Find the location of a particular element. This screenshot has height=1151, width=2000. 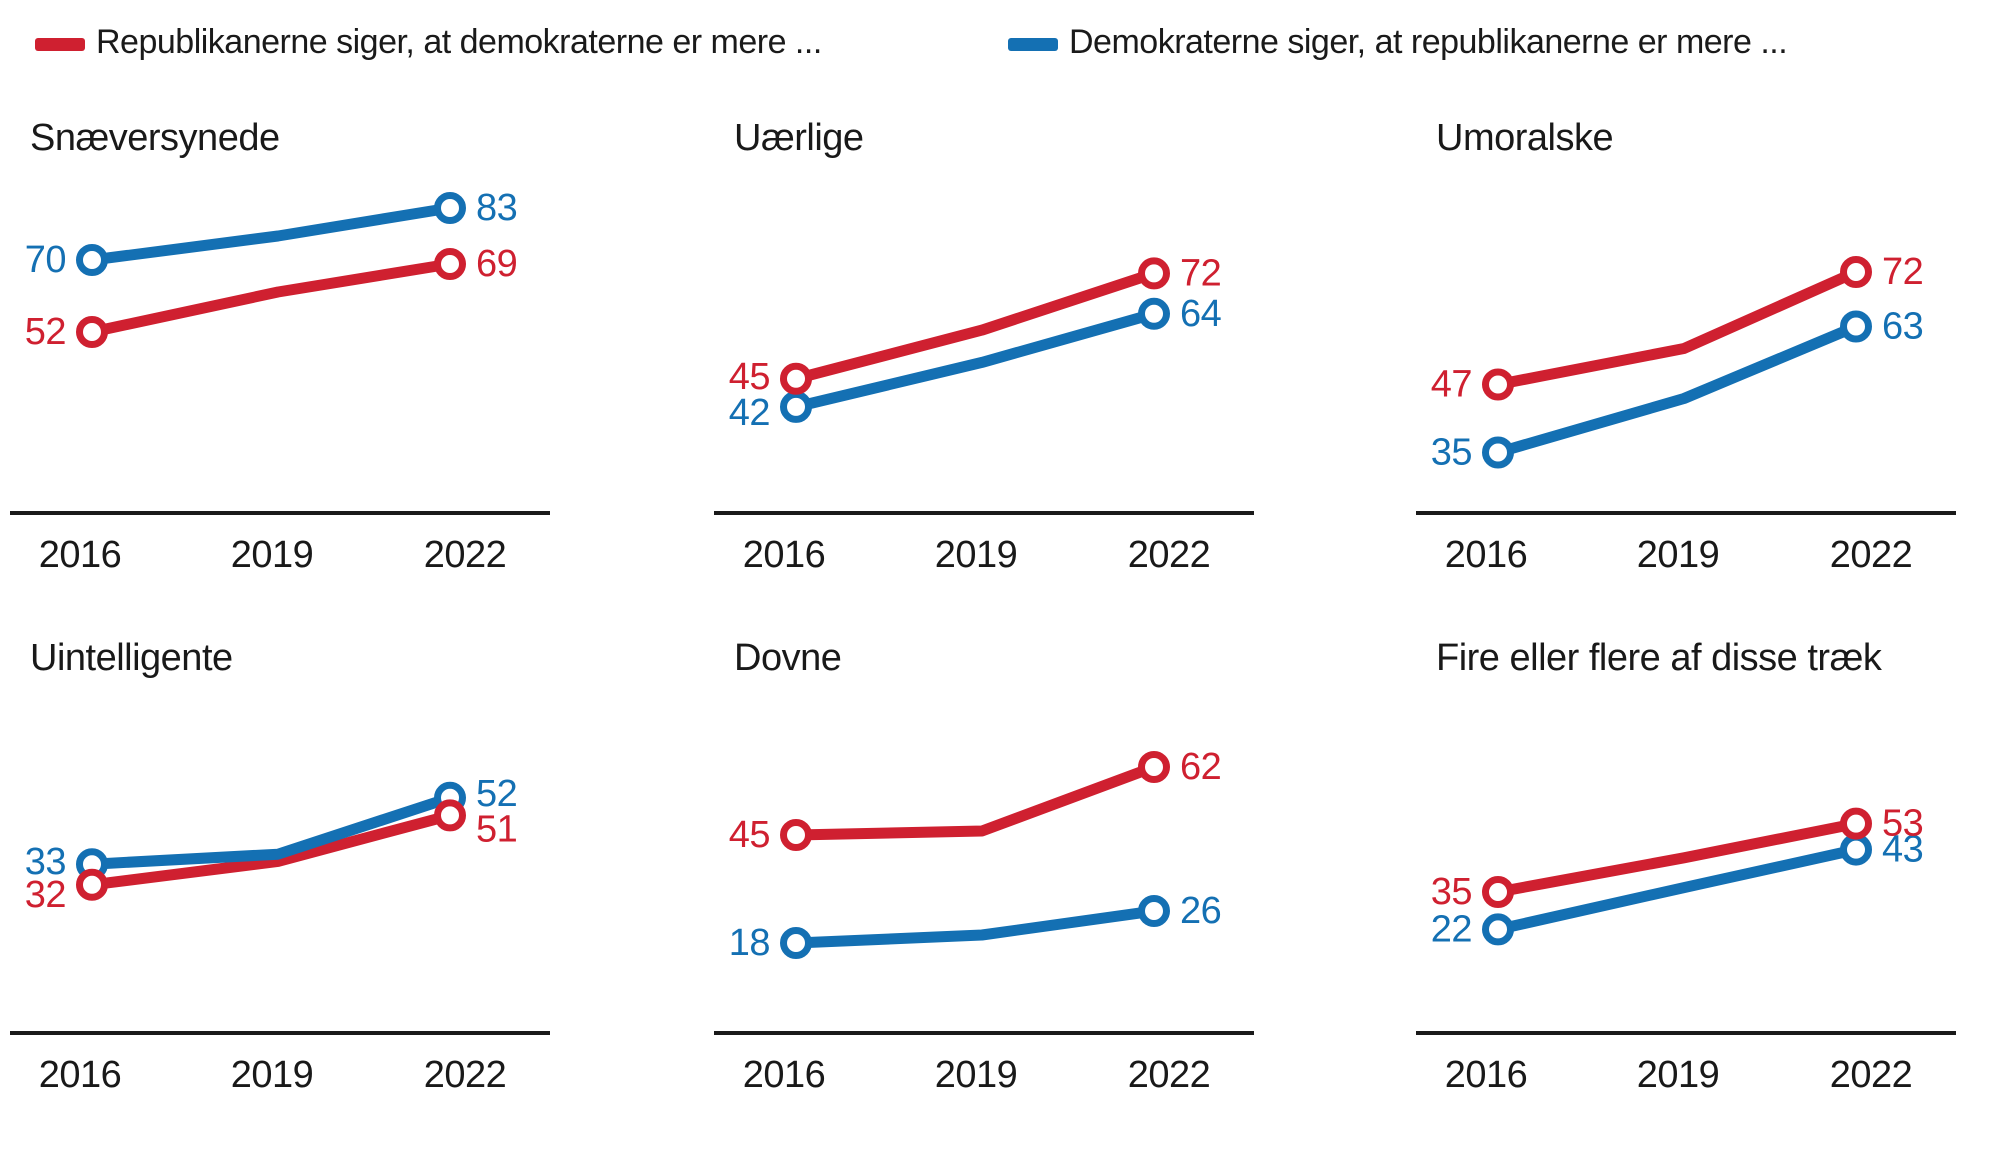

rep-value-label-2016: 47 is located at coordinates (1451, 385).